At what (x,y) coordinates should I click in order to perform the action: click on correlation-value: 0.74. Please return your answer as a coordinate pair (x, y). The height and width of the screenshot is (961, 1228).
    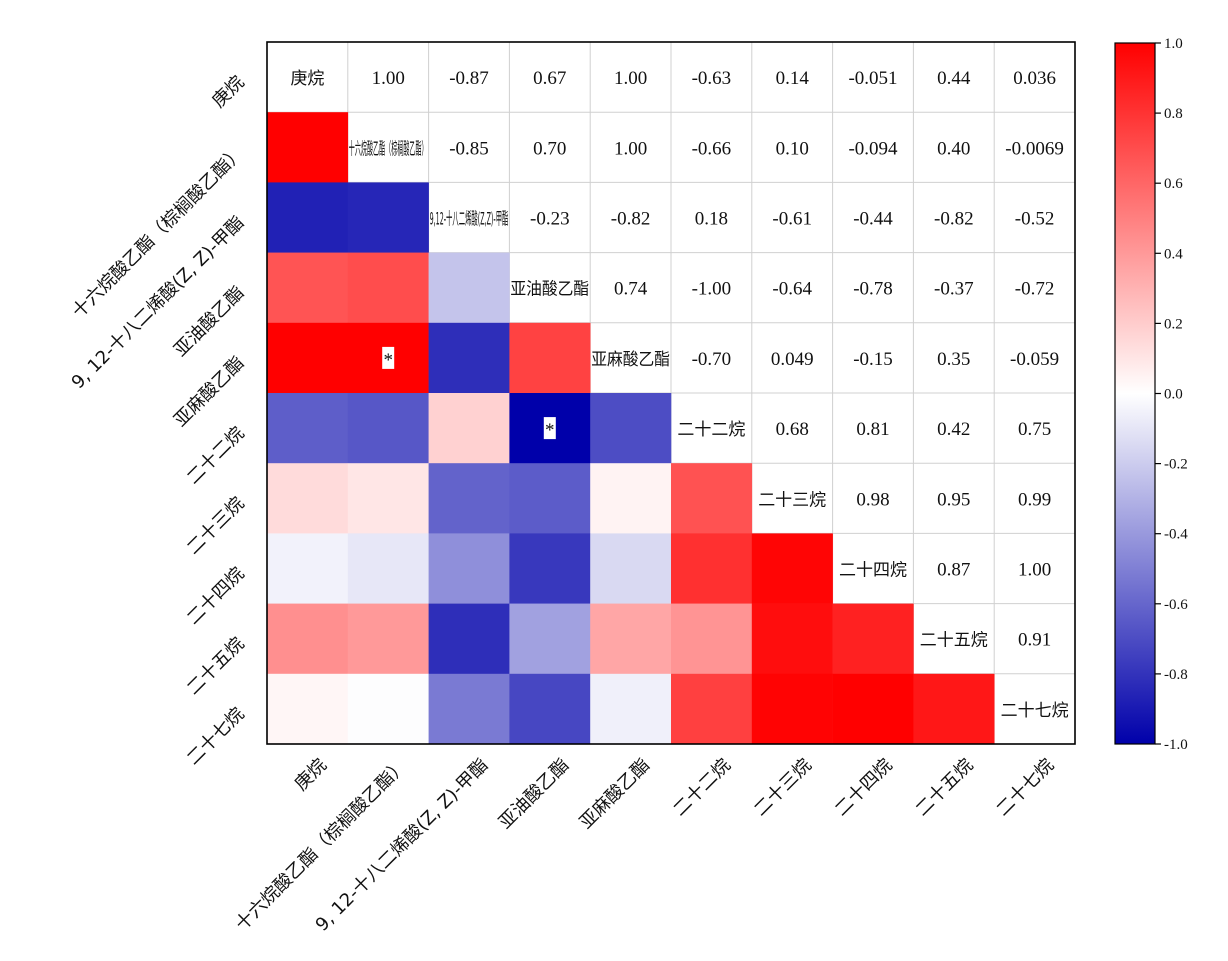
    Looking at the image, I should click on (631, 289).